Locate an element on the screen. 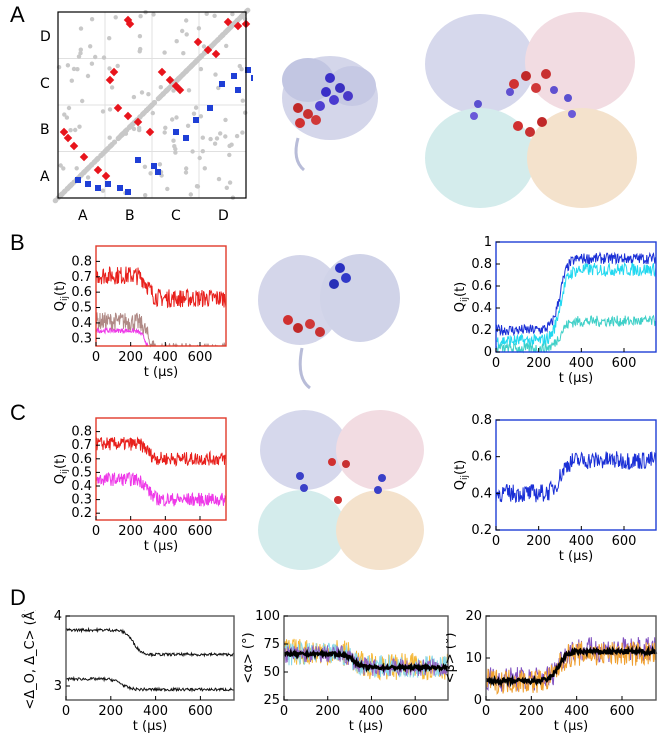 Image resolution: width=664 pixels, height=738 pixels. chart-b-right: 0 200 400 600 0 0.2 0.4 0.6 0.8 1 t (µs) Qij(t) is located at coordinates (555, 310).